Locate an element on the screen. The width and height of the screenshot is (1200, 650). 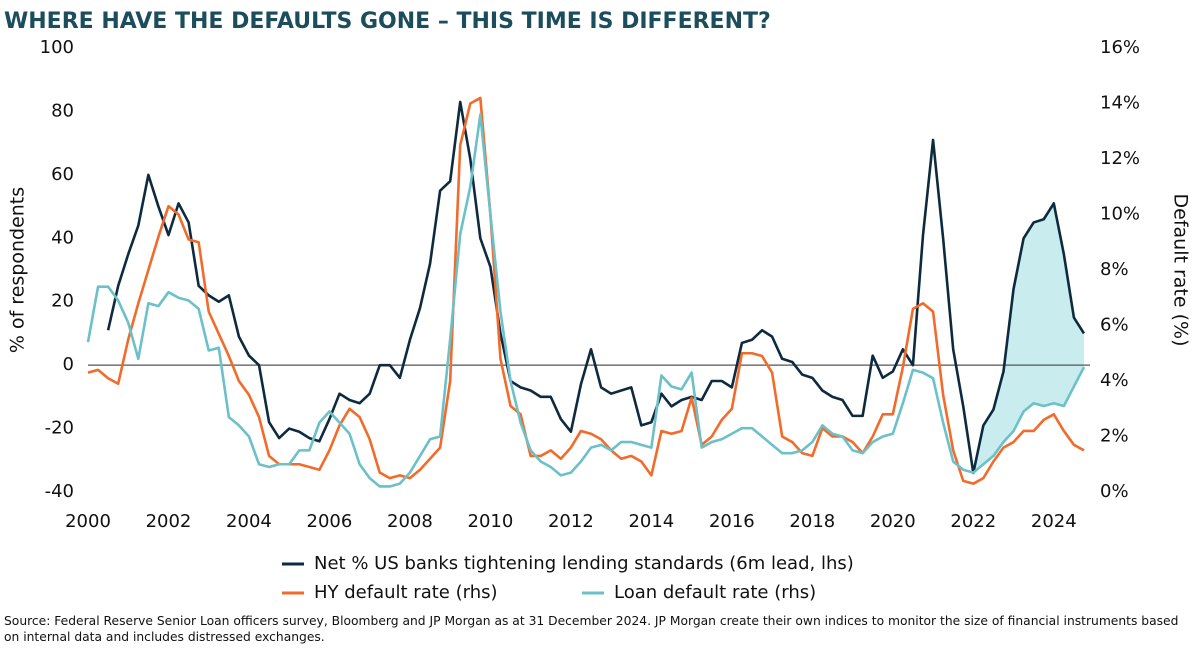
y-tick-label: -40 is located at coordinates (59, 491).